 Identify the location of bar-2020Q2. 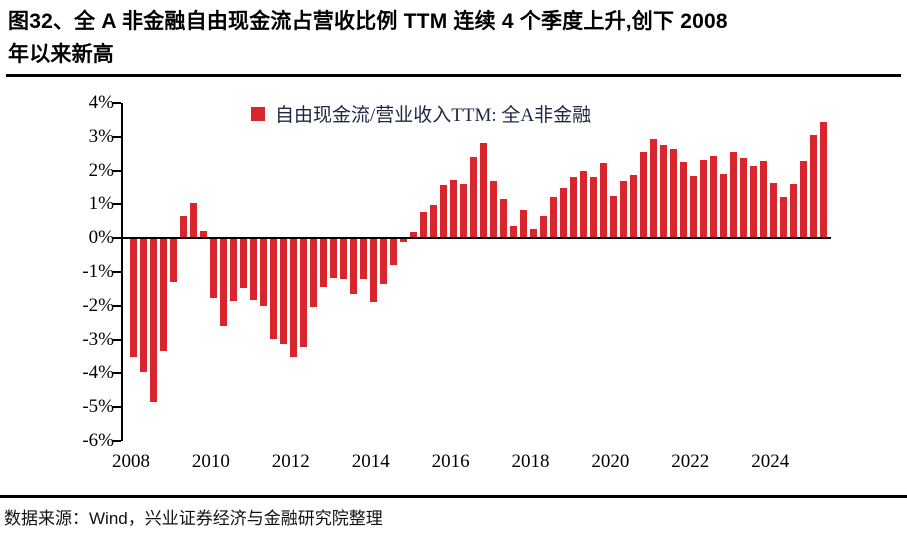
(623, 209).